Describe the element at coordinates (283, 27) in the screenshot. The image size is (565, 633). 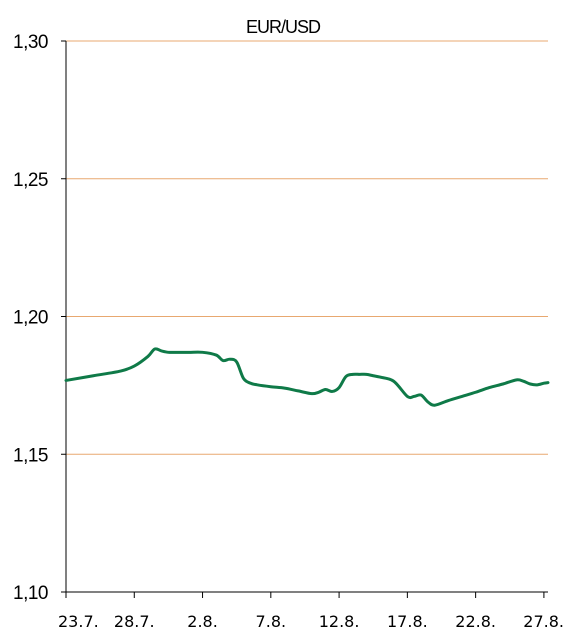
I see `chart-title: EUR/USD` at that location.